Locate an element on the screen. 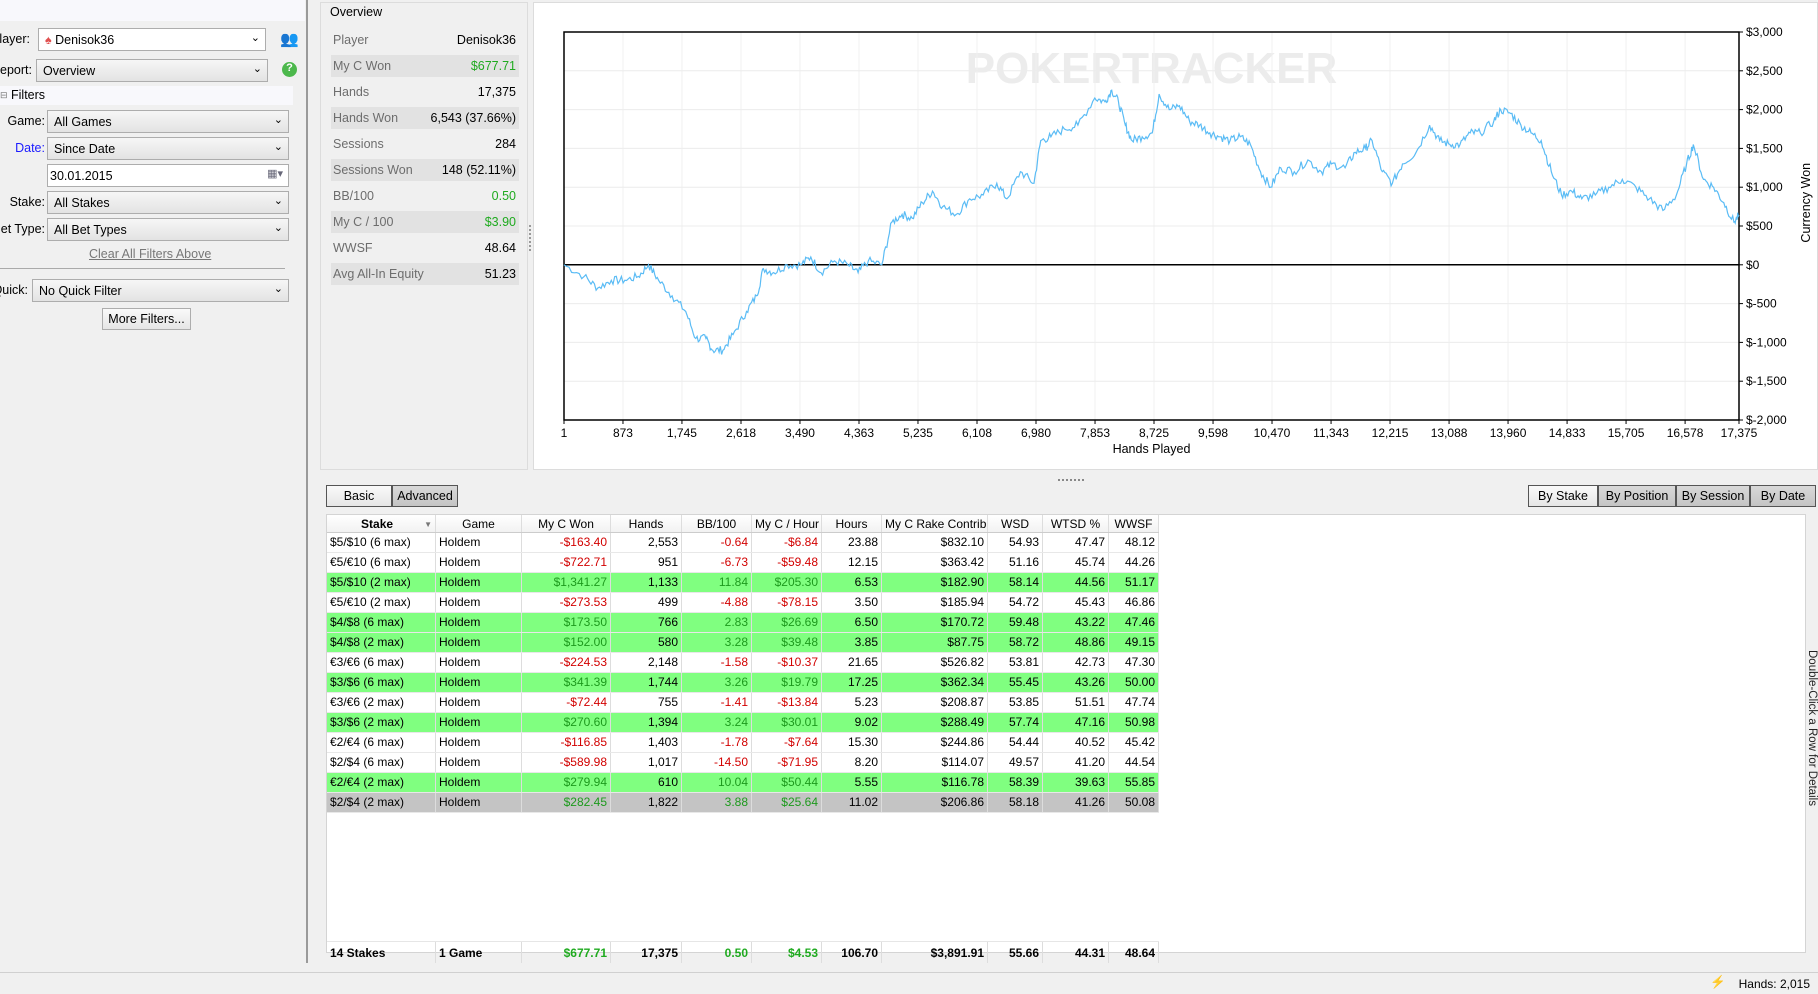  player-users-icon: 👥 is located at coordinates (289, 39).